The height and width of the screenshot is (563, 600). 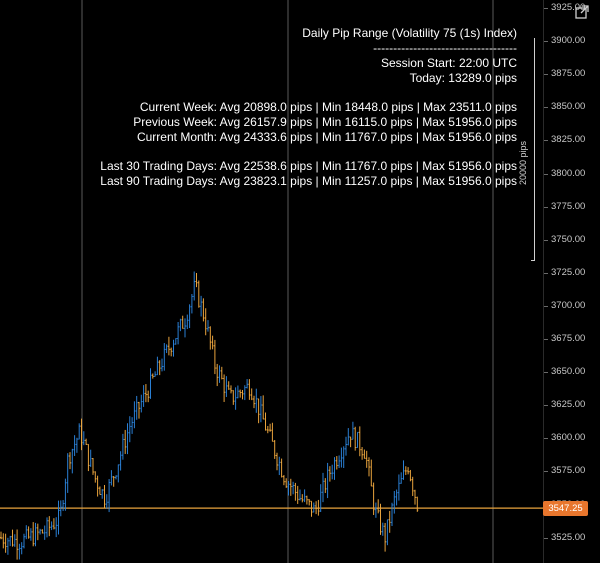 What do you see at coordinates (568, 338) in the screenshot?
I see `price-tick-label: 3675.00` at bounding box center [568, 338].